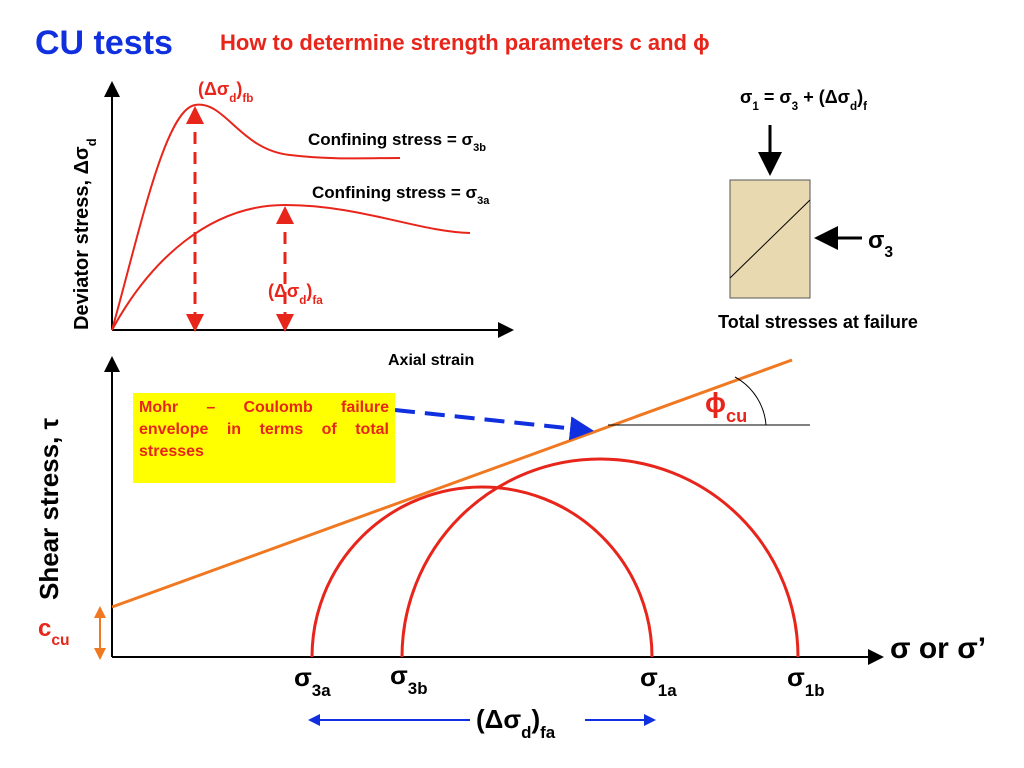 Image resolution: width=1024 pixels, height=768 pixels. I want to click on subscript: 1, so click(755, 106).